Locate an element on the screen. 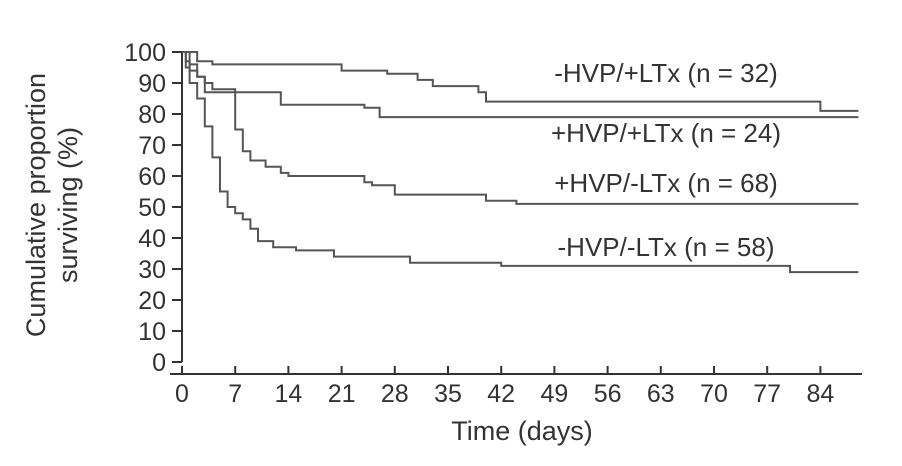 Image resolution: width=902 pixels, height=466 pixels. x-tick-label: 7 is located at coordinates (235, 394).